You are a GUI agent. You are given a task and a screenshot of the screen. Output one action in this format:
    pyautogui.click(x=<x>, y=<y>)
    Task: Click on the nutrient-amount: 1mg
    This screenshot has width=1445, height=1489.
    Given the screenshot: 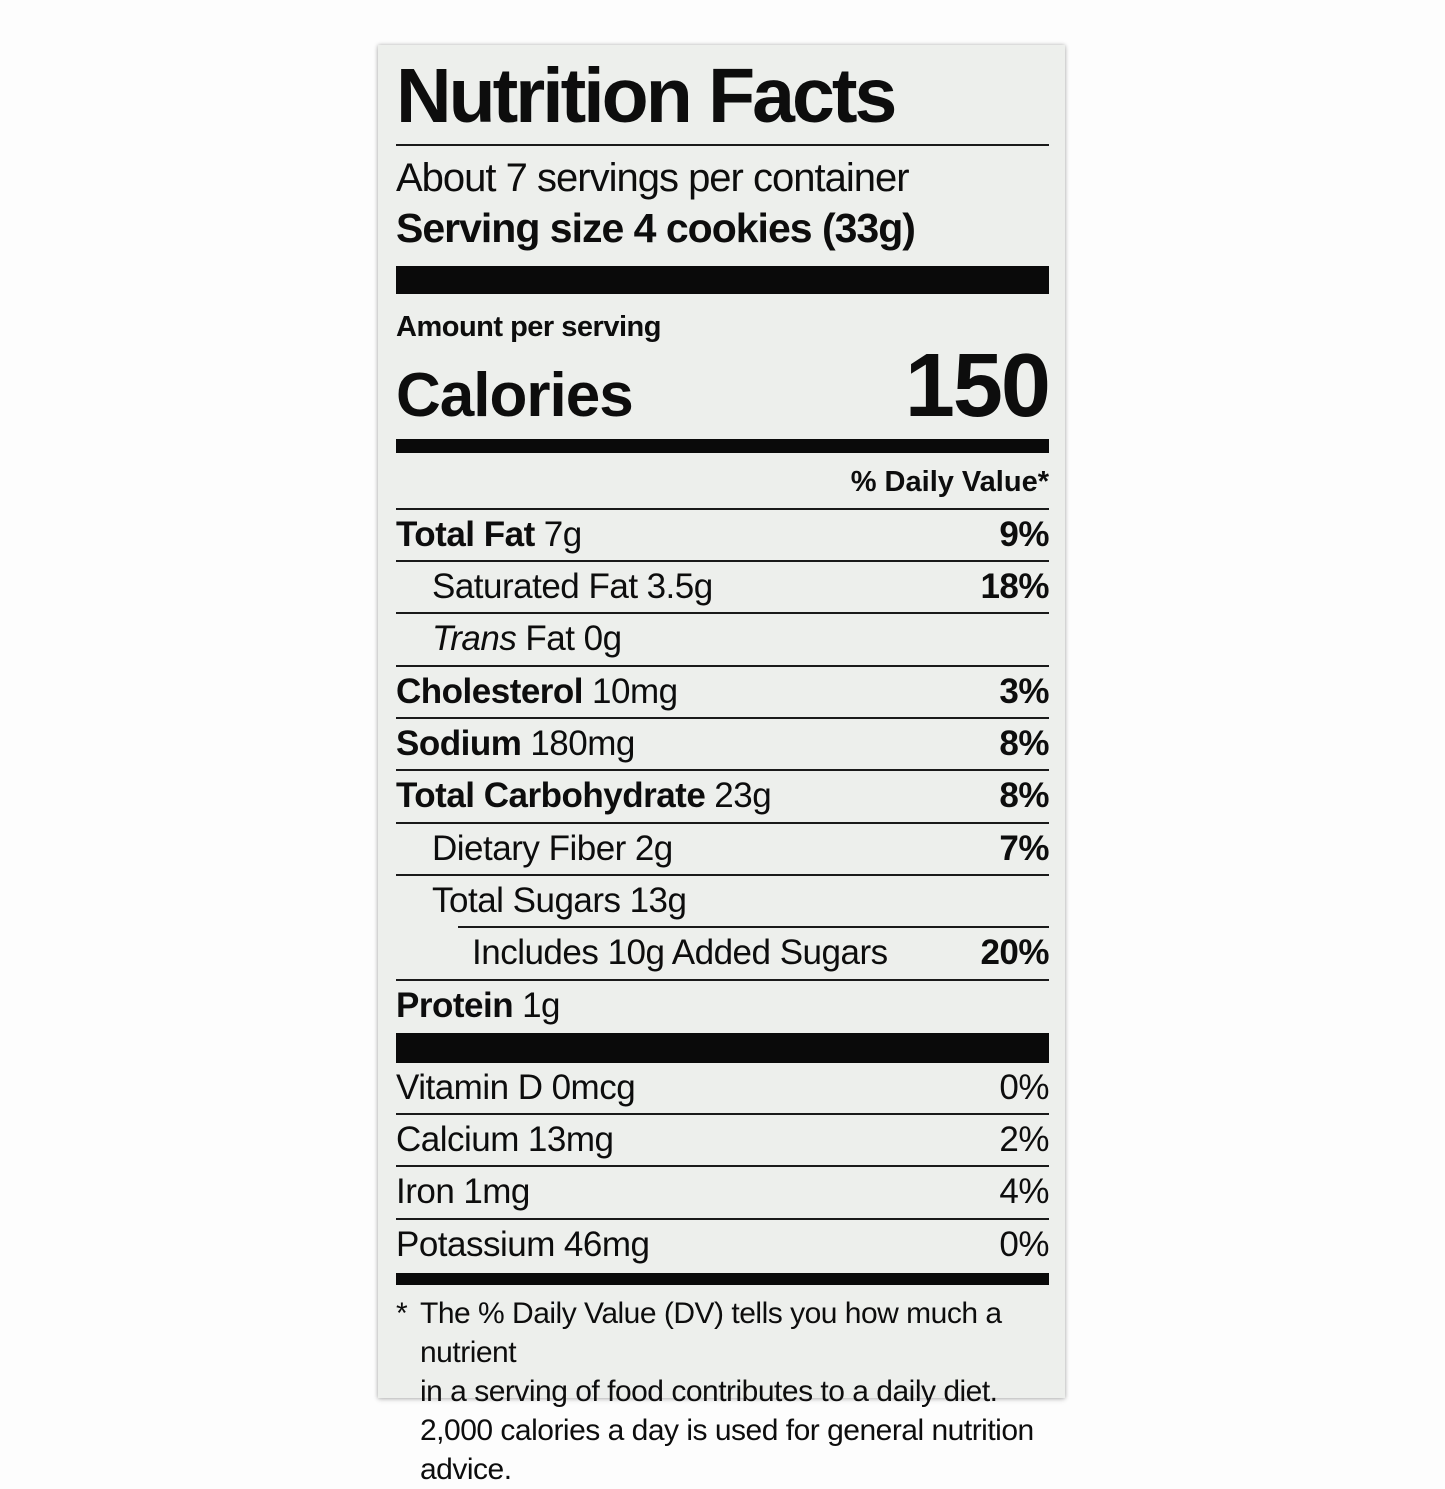 What is the action you would take?
    pyautogui.click(x=496, y=1192)
    